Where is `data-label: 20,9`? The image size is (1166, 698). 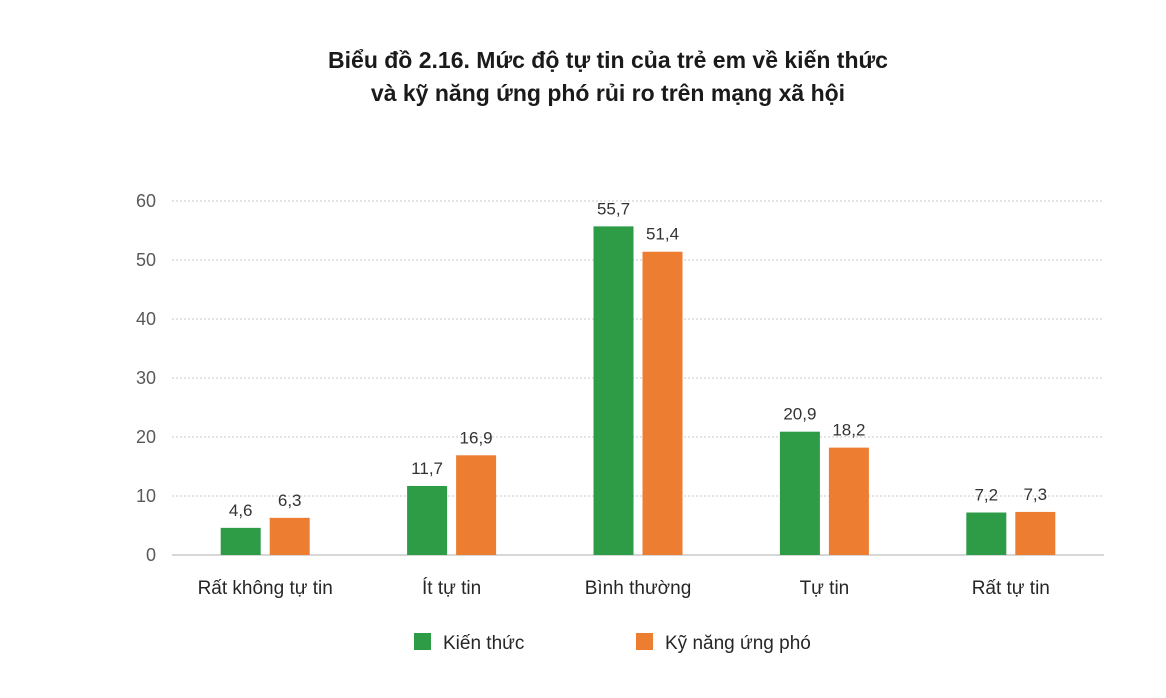 data-label: 20,9 is located at coordinates (799, 414).